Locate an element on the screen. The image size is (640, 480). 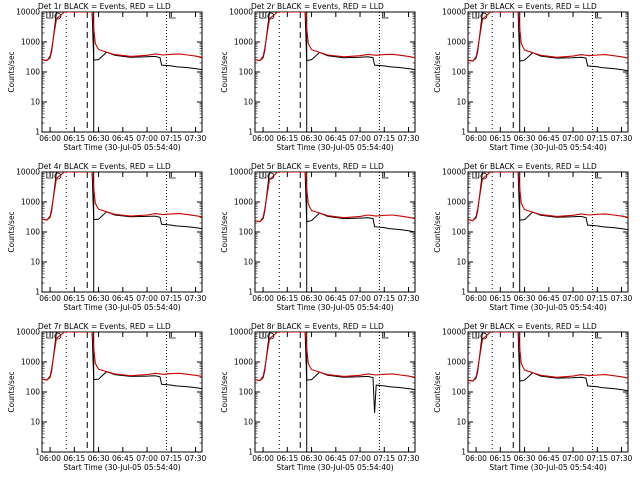
panel-title: Det 5r BLACK = Events, RED = LLD is located at coordinates (317, 166).